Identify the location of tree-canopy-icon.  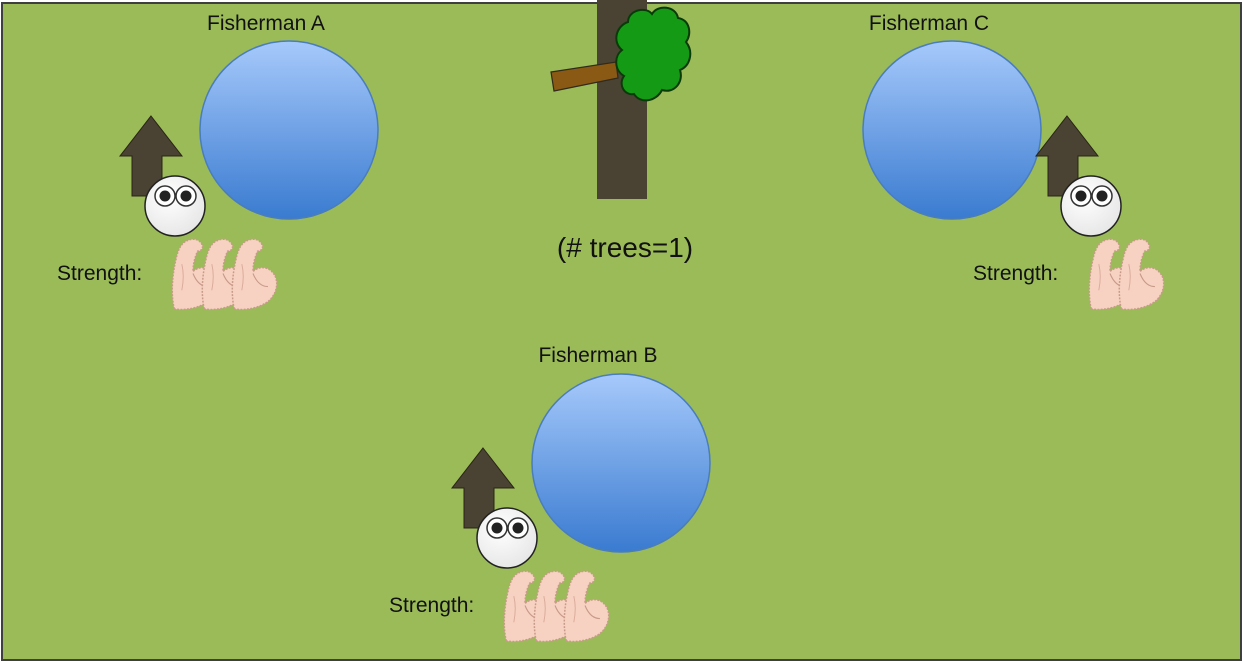
(653, 54).